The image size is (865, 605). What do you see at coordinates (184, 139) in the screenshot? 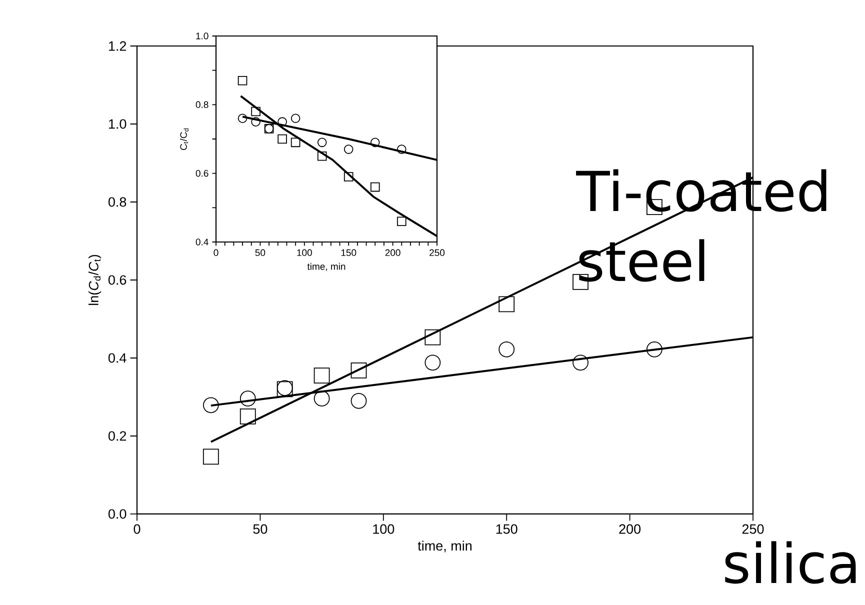
I see `y-axis-title: C$_{t}$/C$_{d}$` at bounding box center [184, 139].